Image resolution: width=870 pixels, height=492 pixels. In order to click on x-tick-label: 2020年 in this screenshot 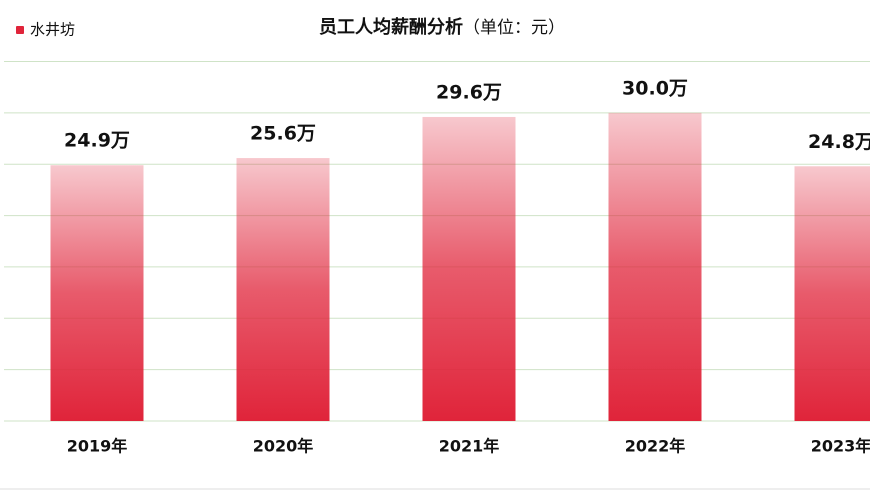, I will do `click(283, 446)`.